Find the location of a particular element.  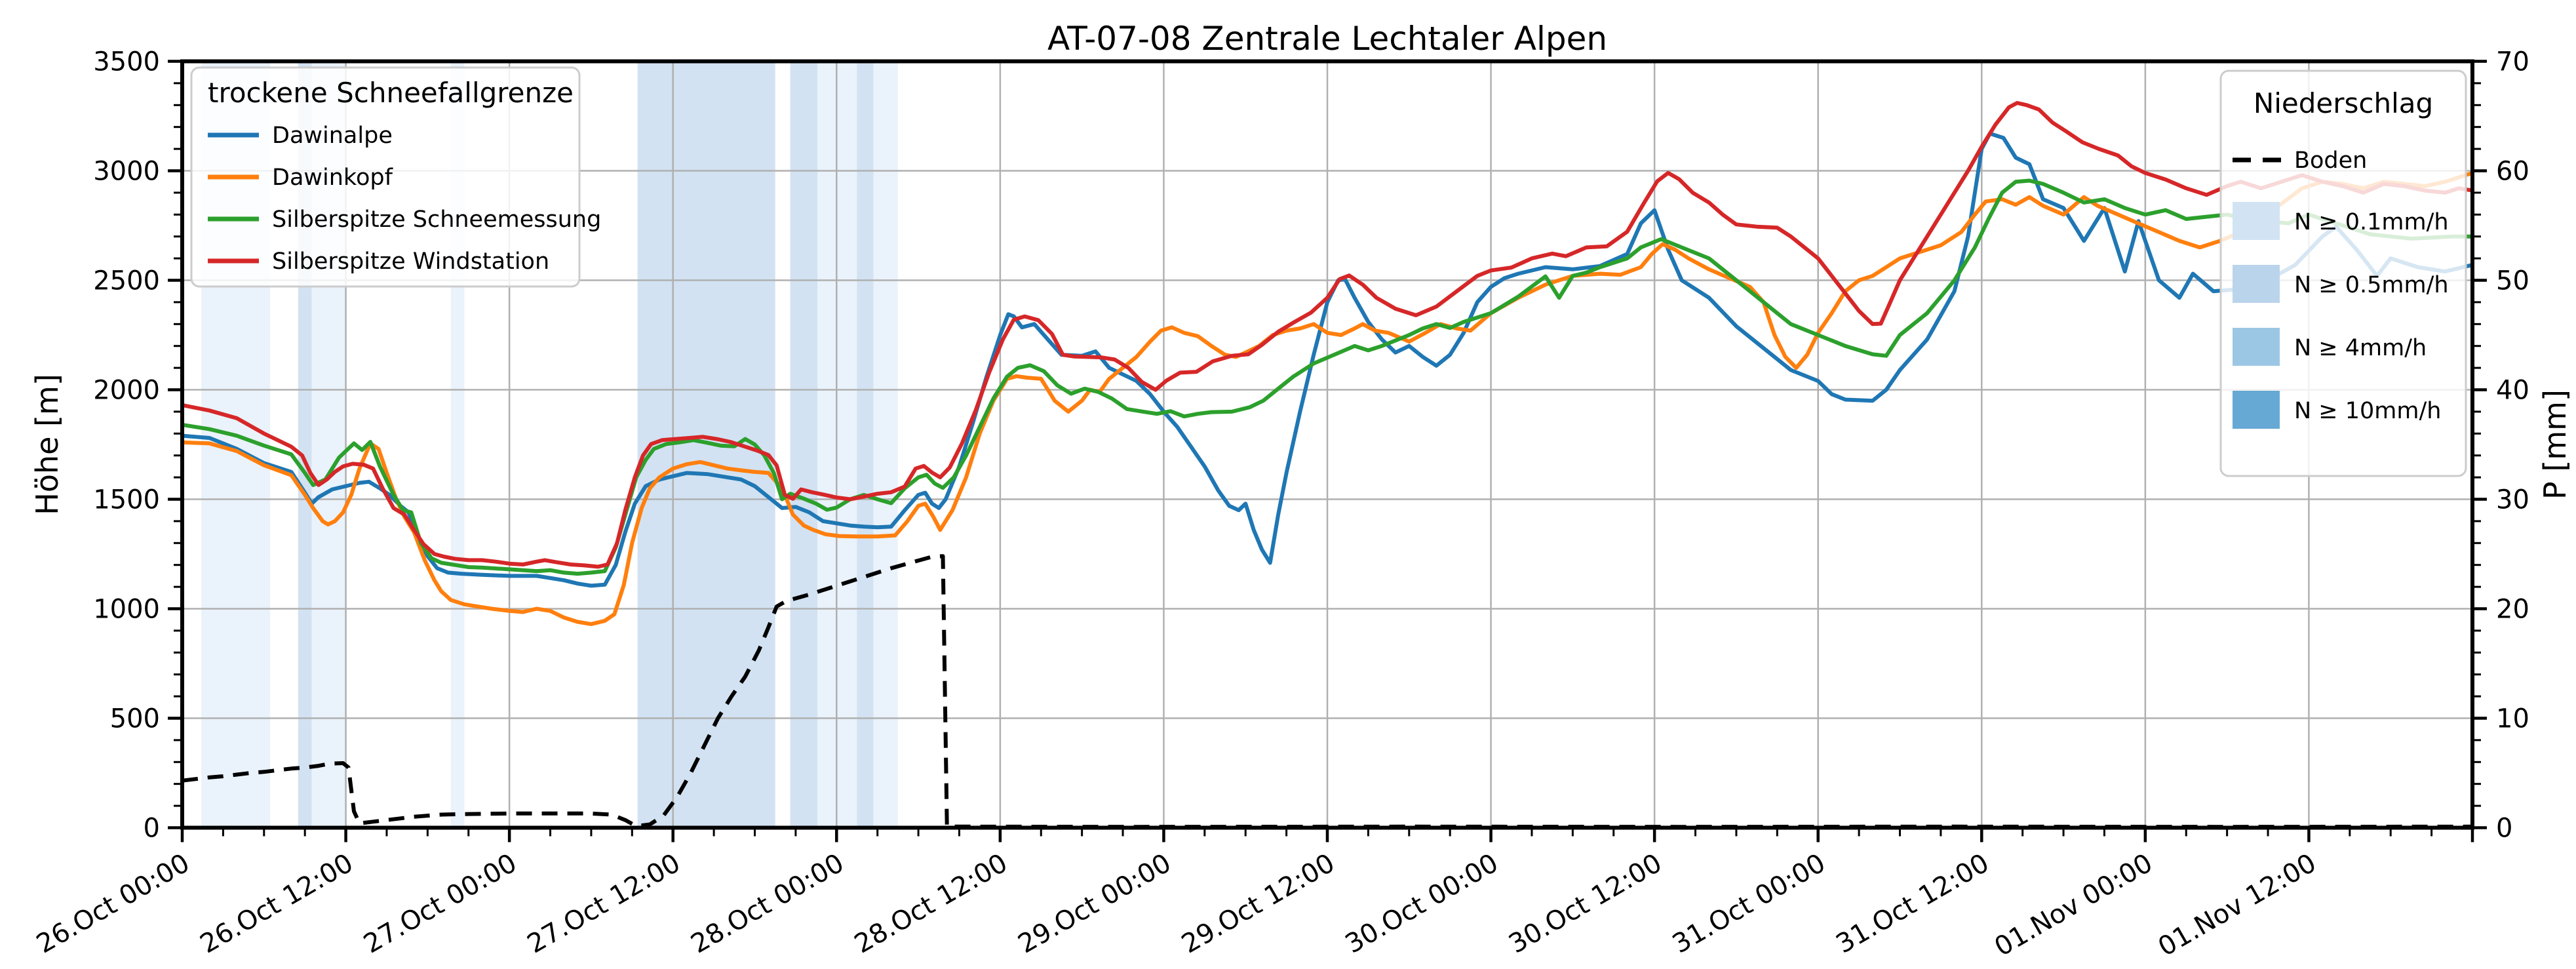

legend-item-label: N ≥ 0.5mm/h is located at coordinates (2371, 285).